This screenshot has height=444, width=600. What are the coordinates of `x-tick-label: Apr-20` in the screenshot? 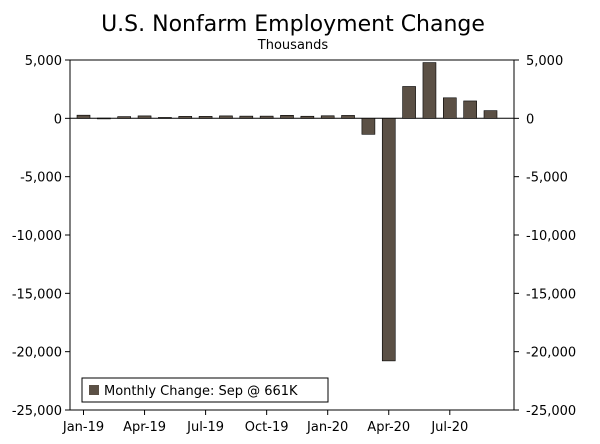 It's located at (388, 427).